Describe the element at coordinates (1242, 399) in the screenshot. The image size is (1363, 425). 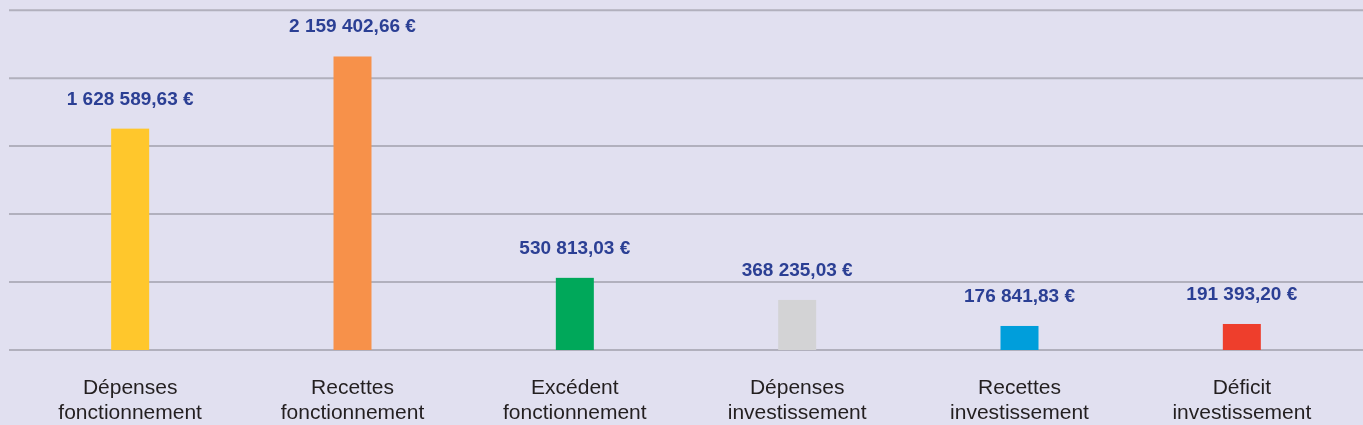
I see `x-tick-label: Déficit investissement` at that location.